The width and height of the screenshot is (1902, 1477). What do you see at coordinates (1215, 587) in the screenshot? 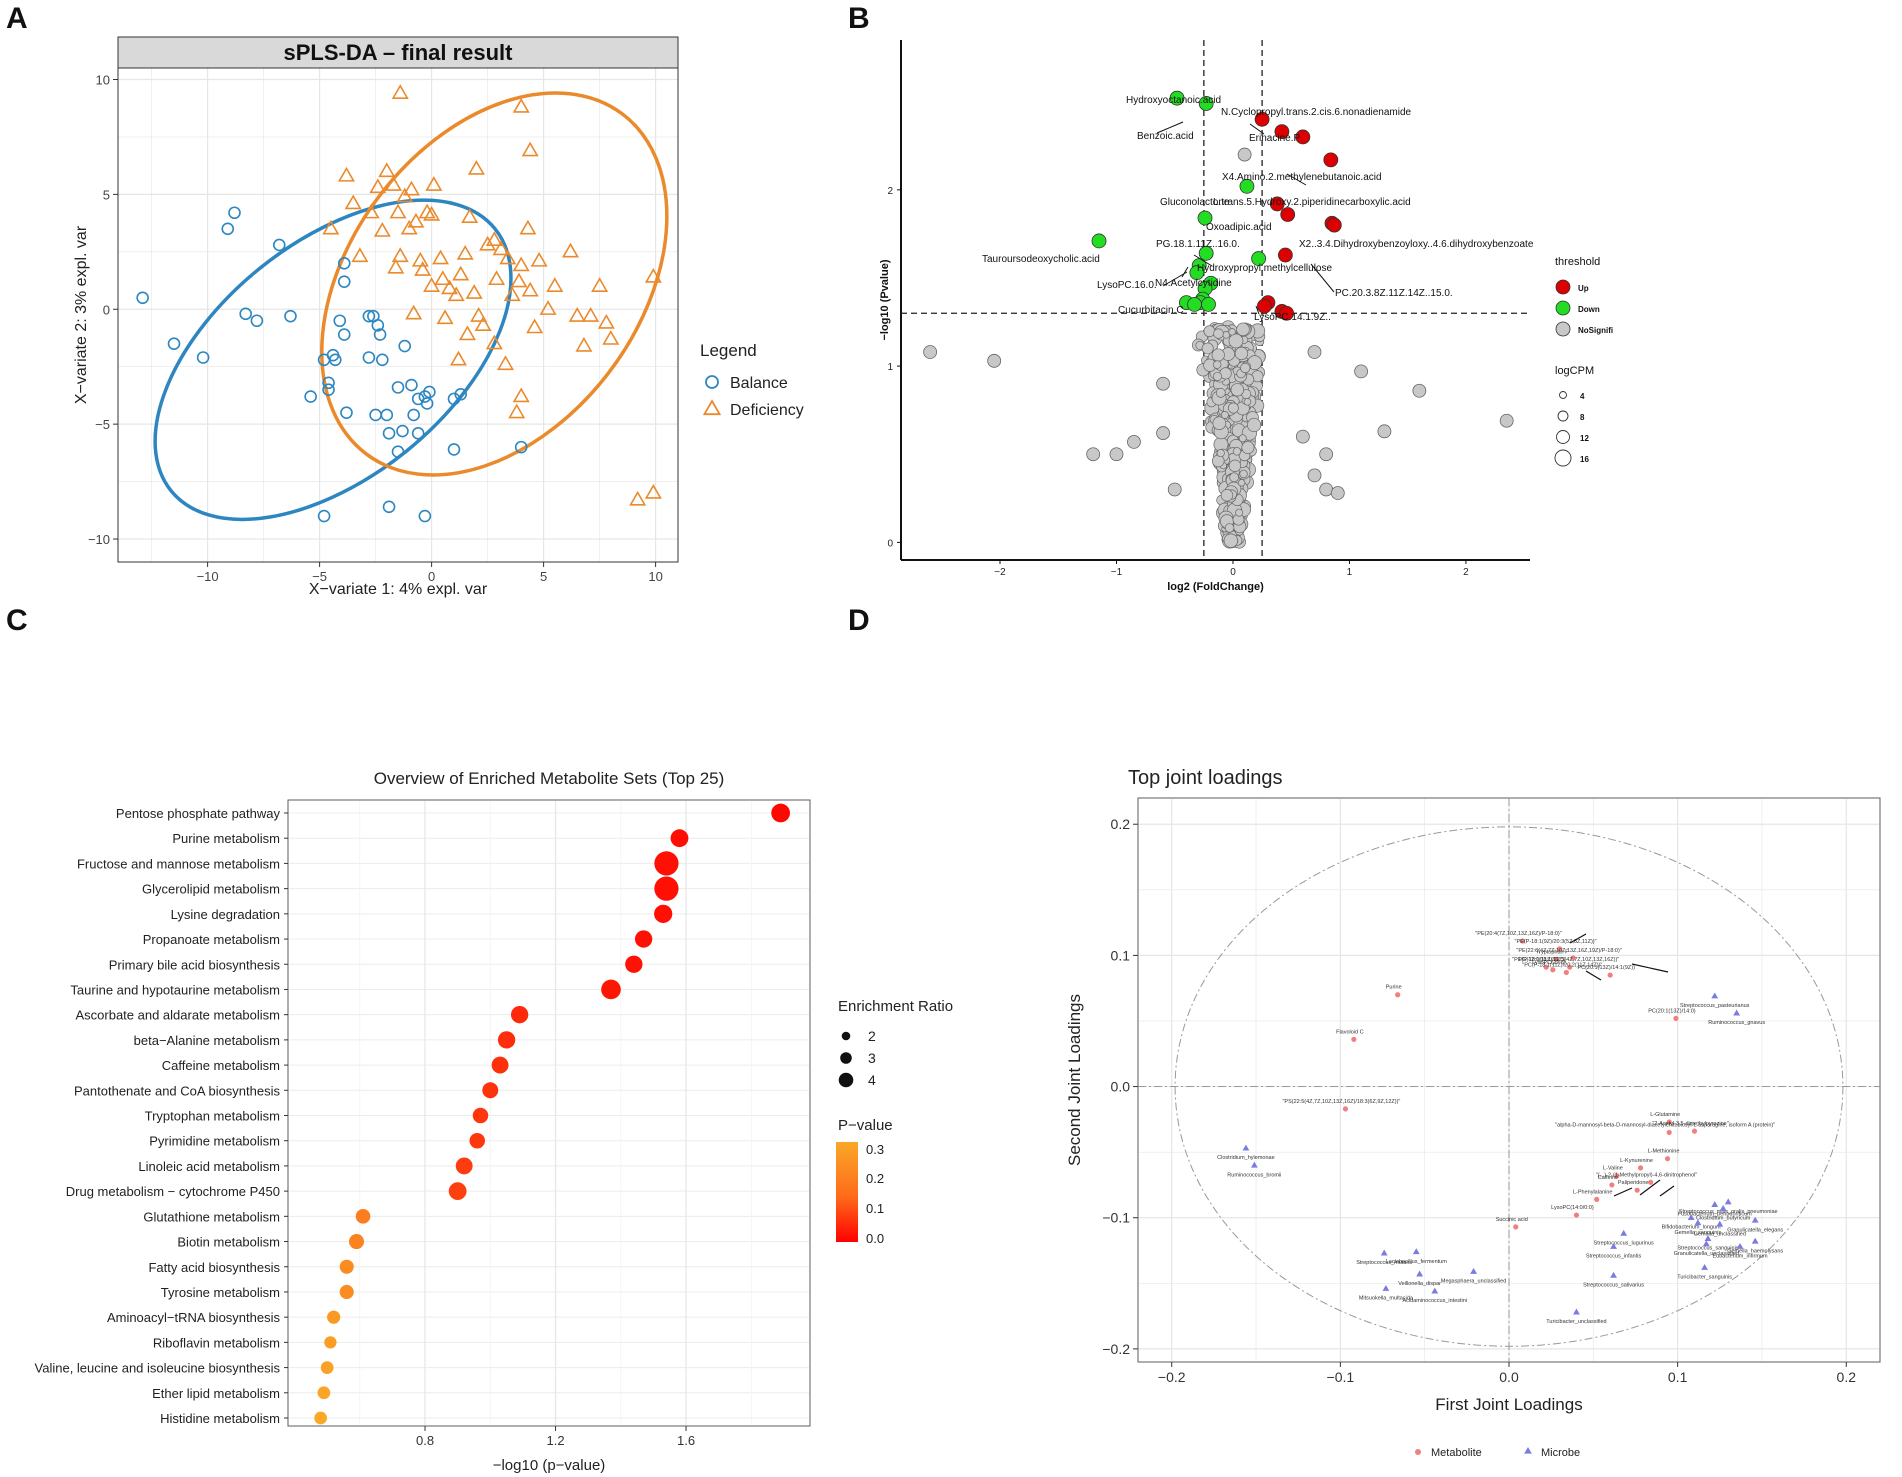
I see `panel-b-x-axis-label: log2 (FoldChange)` at bounding box center [1215, 587].